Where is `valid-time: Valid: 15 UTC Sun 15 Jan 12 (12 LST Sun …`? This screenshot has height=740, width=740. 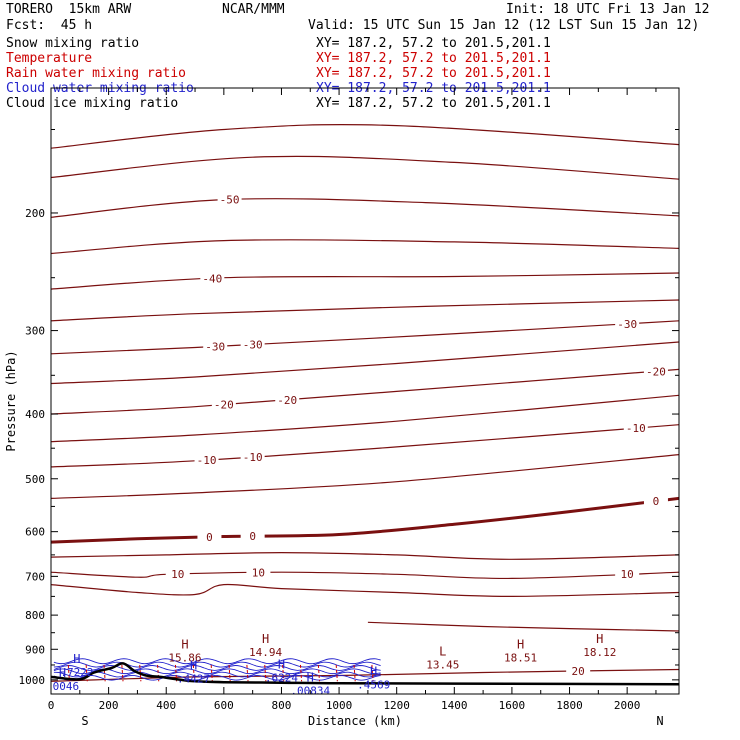
valid-time: Valid: 15 UTC Sun 15 Jan 12 (12 LST Sun … is located at coordinates (504, 25).